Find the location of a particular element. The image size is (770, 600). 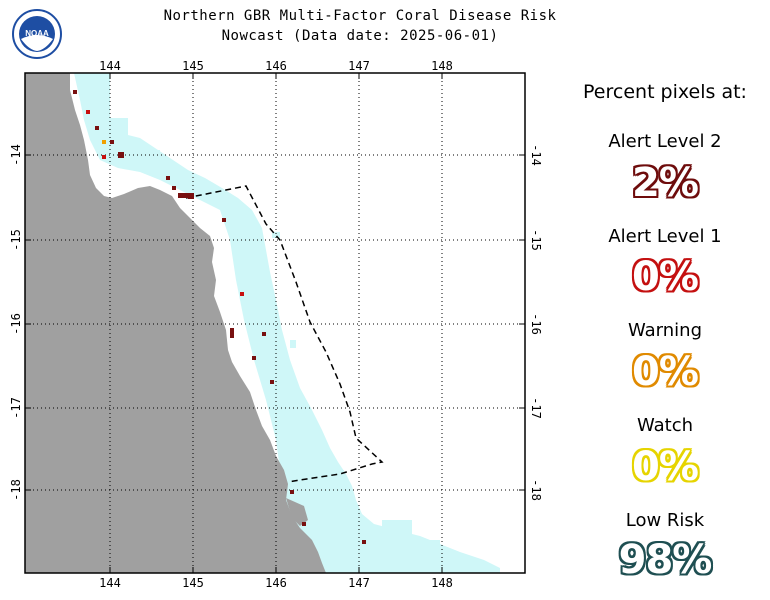

lon-label-bottom-5: 148 is located at coordinates (442, 583).